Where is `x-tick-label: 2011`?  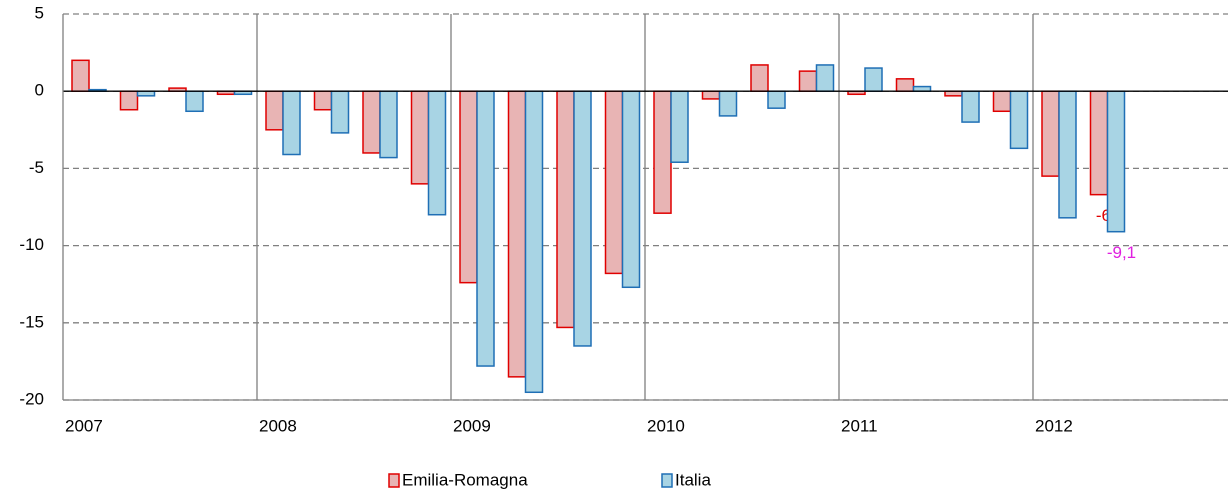 x-tick-label: 2011 is located at coordinates (859, 425).